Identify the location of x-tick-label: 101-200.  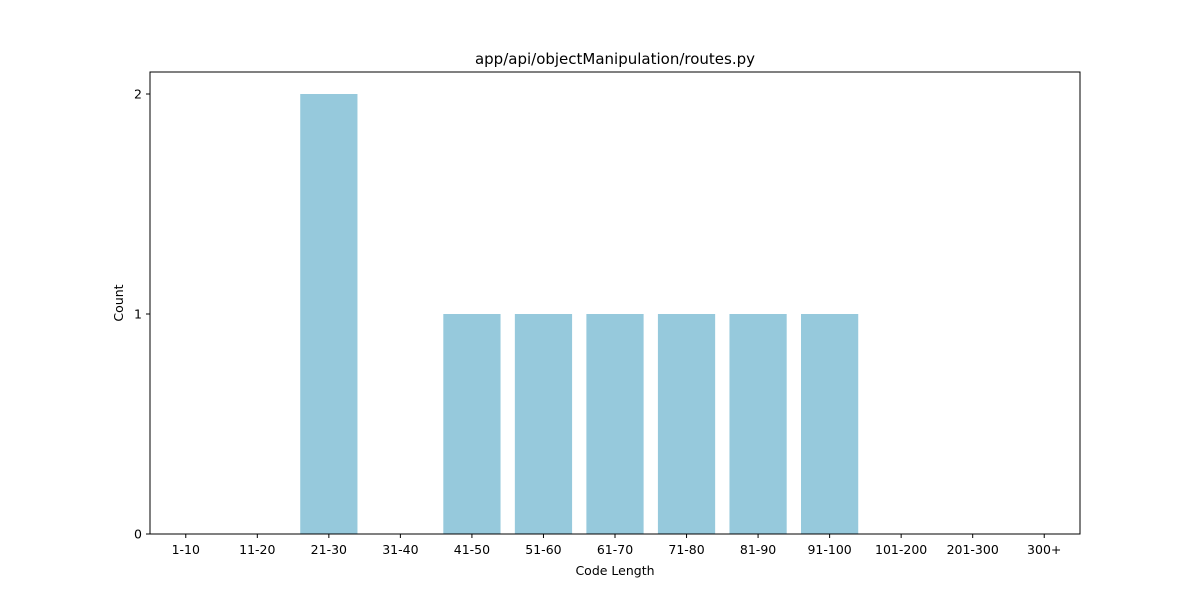
(901, 549).